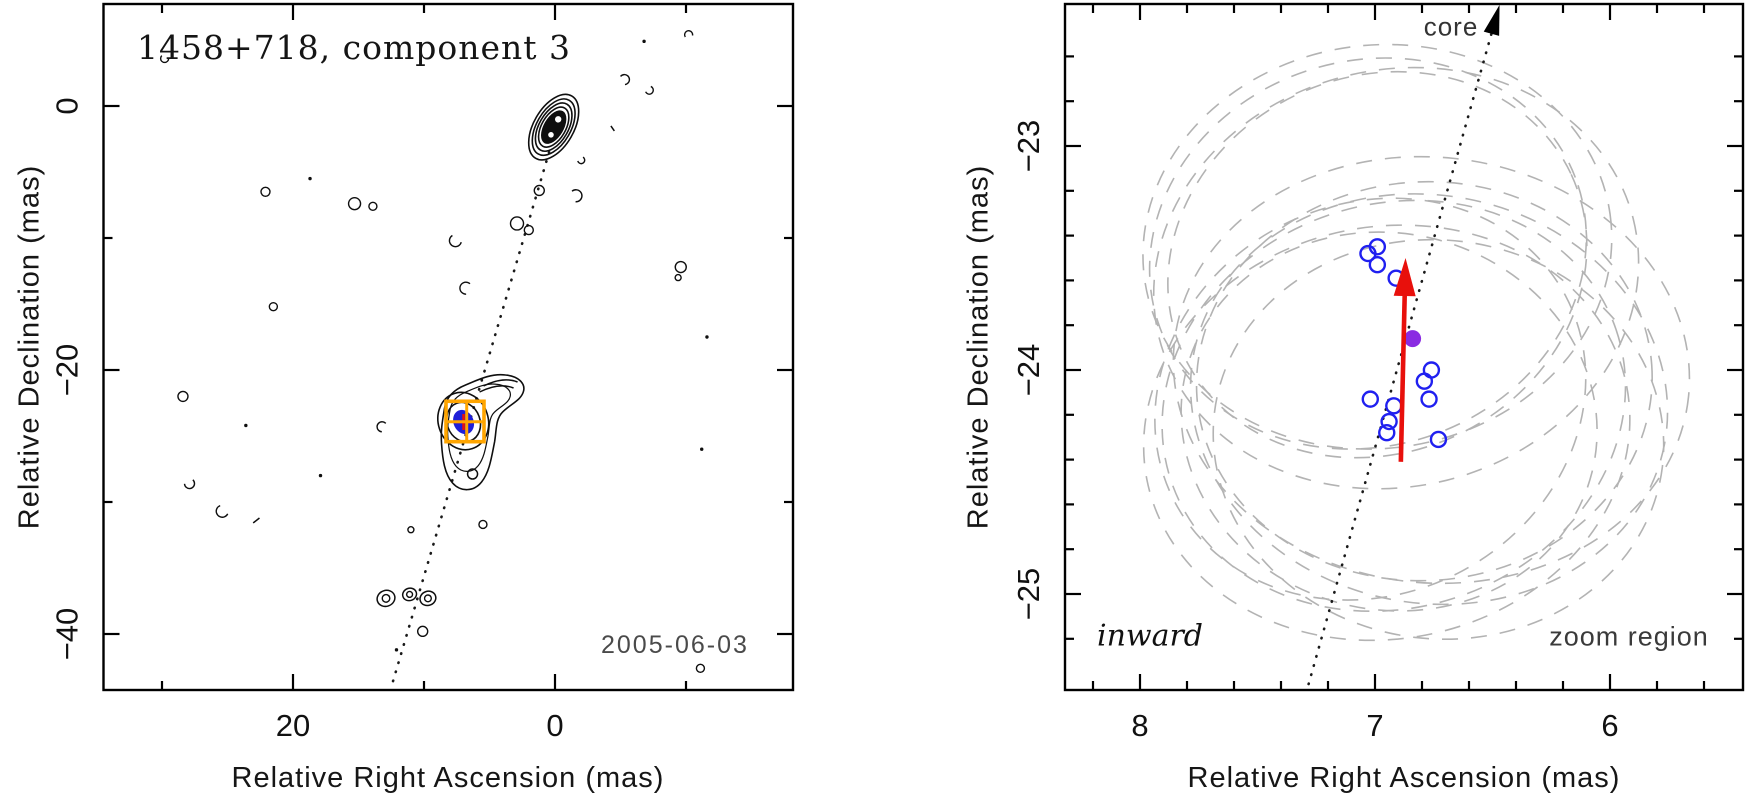 The image size is (1751, 809). I want to click on y-tick-label: −40, so click(67, 634).